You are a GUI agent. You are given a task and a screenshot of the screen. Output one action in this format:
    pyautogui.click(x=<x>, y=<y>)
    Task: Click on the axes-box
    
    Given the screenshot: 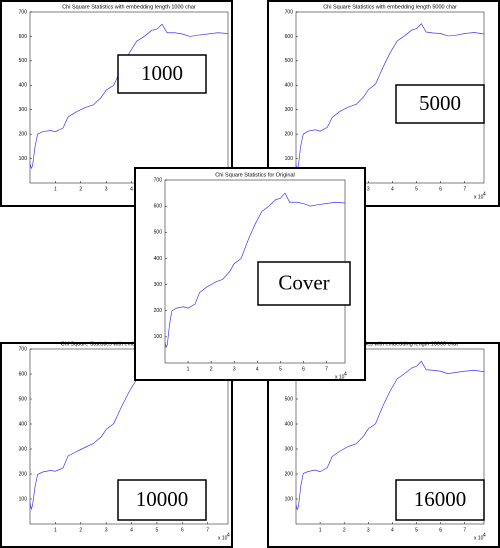 What is the action you would take?
    pyautogui.click(x=129, y=97)
    